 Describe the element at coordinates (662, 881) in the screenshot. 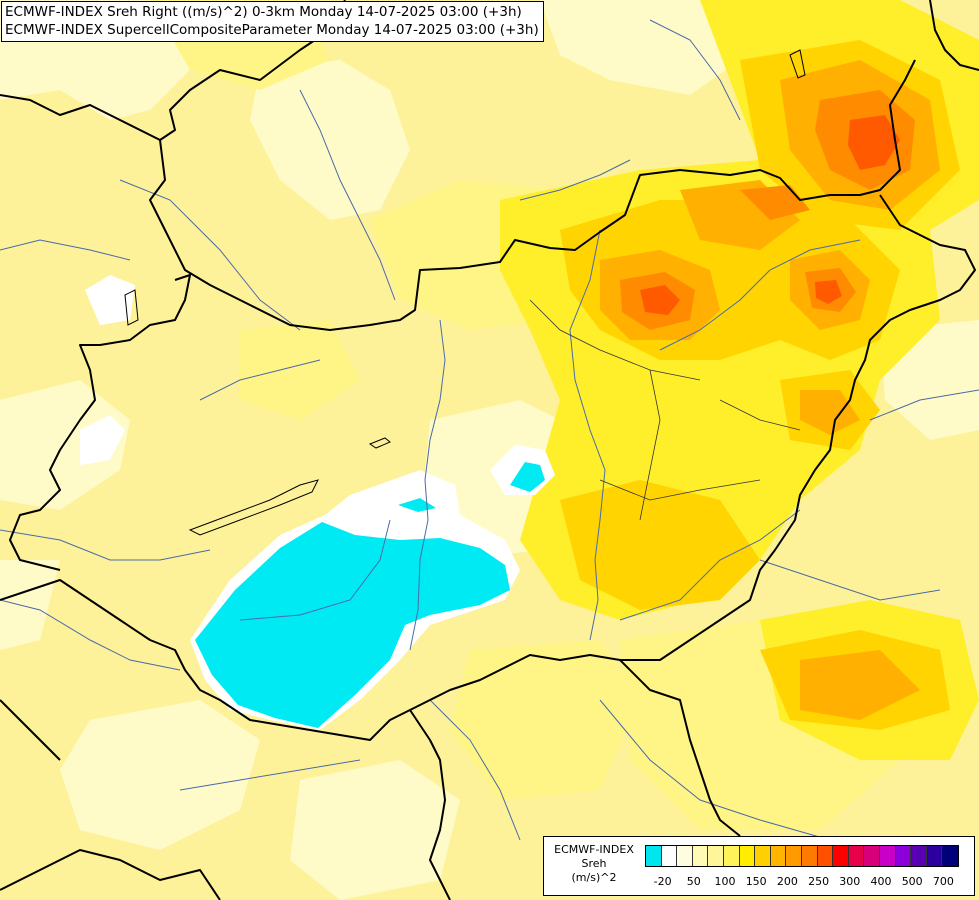

I see `legend-tick-label: -20` at that location.